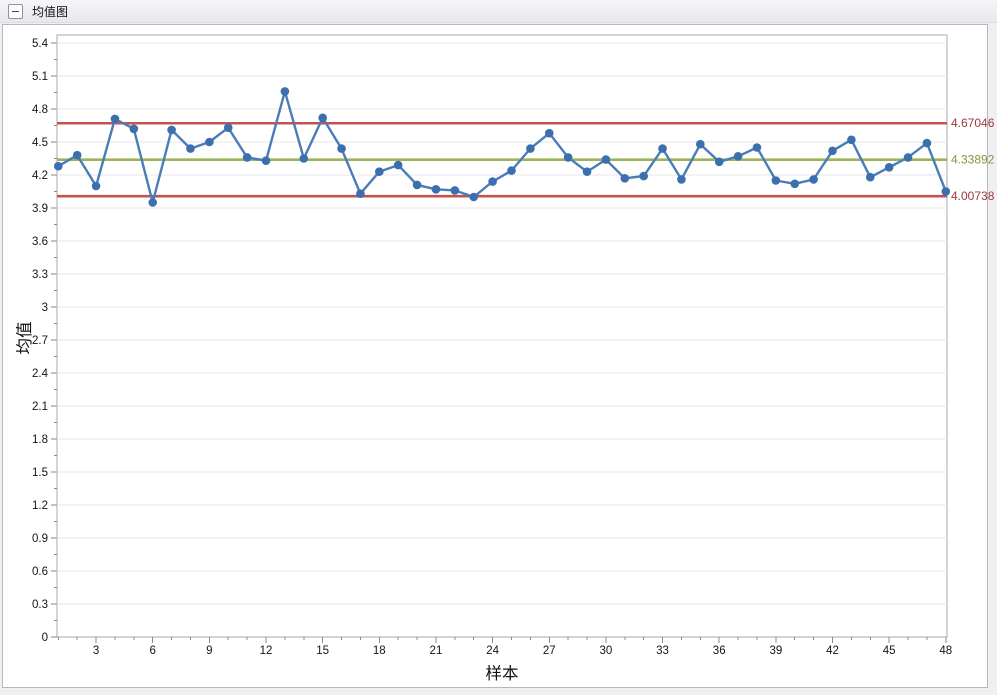  I want to click on y-axis-title: 均值, so click(24, 338).